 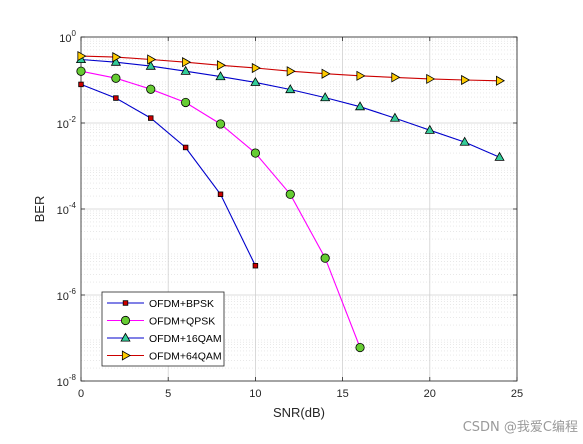 I want to click on y-tick-label: 10⁻², so click(x=67, y=123).